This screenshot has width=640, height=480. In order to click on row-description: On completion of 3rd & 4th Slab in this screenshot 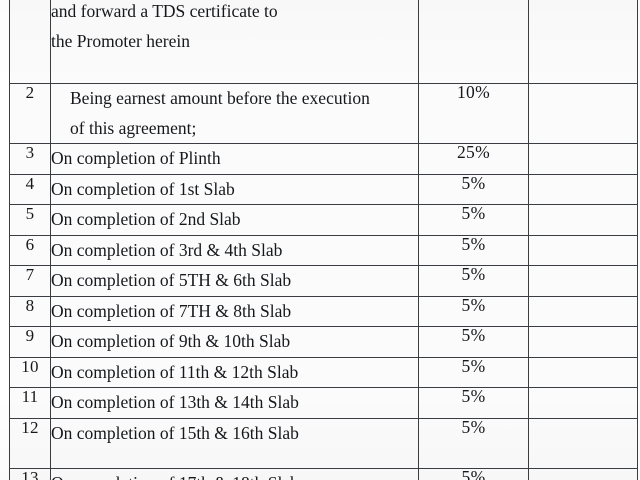, I will do `click(234, 250)`.